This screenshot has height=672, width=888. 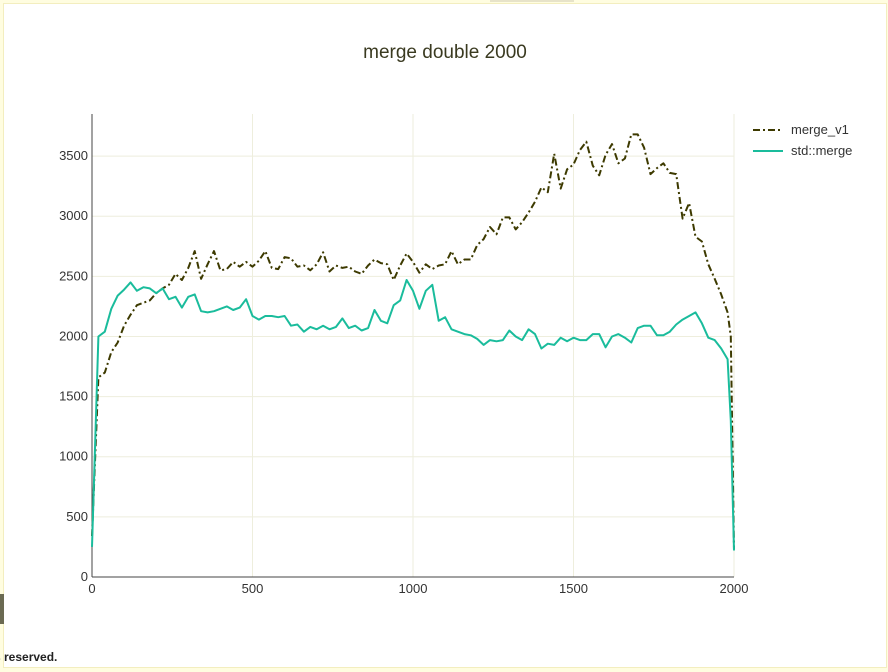 I want to click on x-axis-ticks: 0 500 1000 1500 2000, so click(x=418, y=588).